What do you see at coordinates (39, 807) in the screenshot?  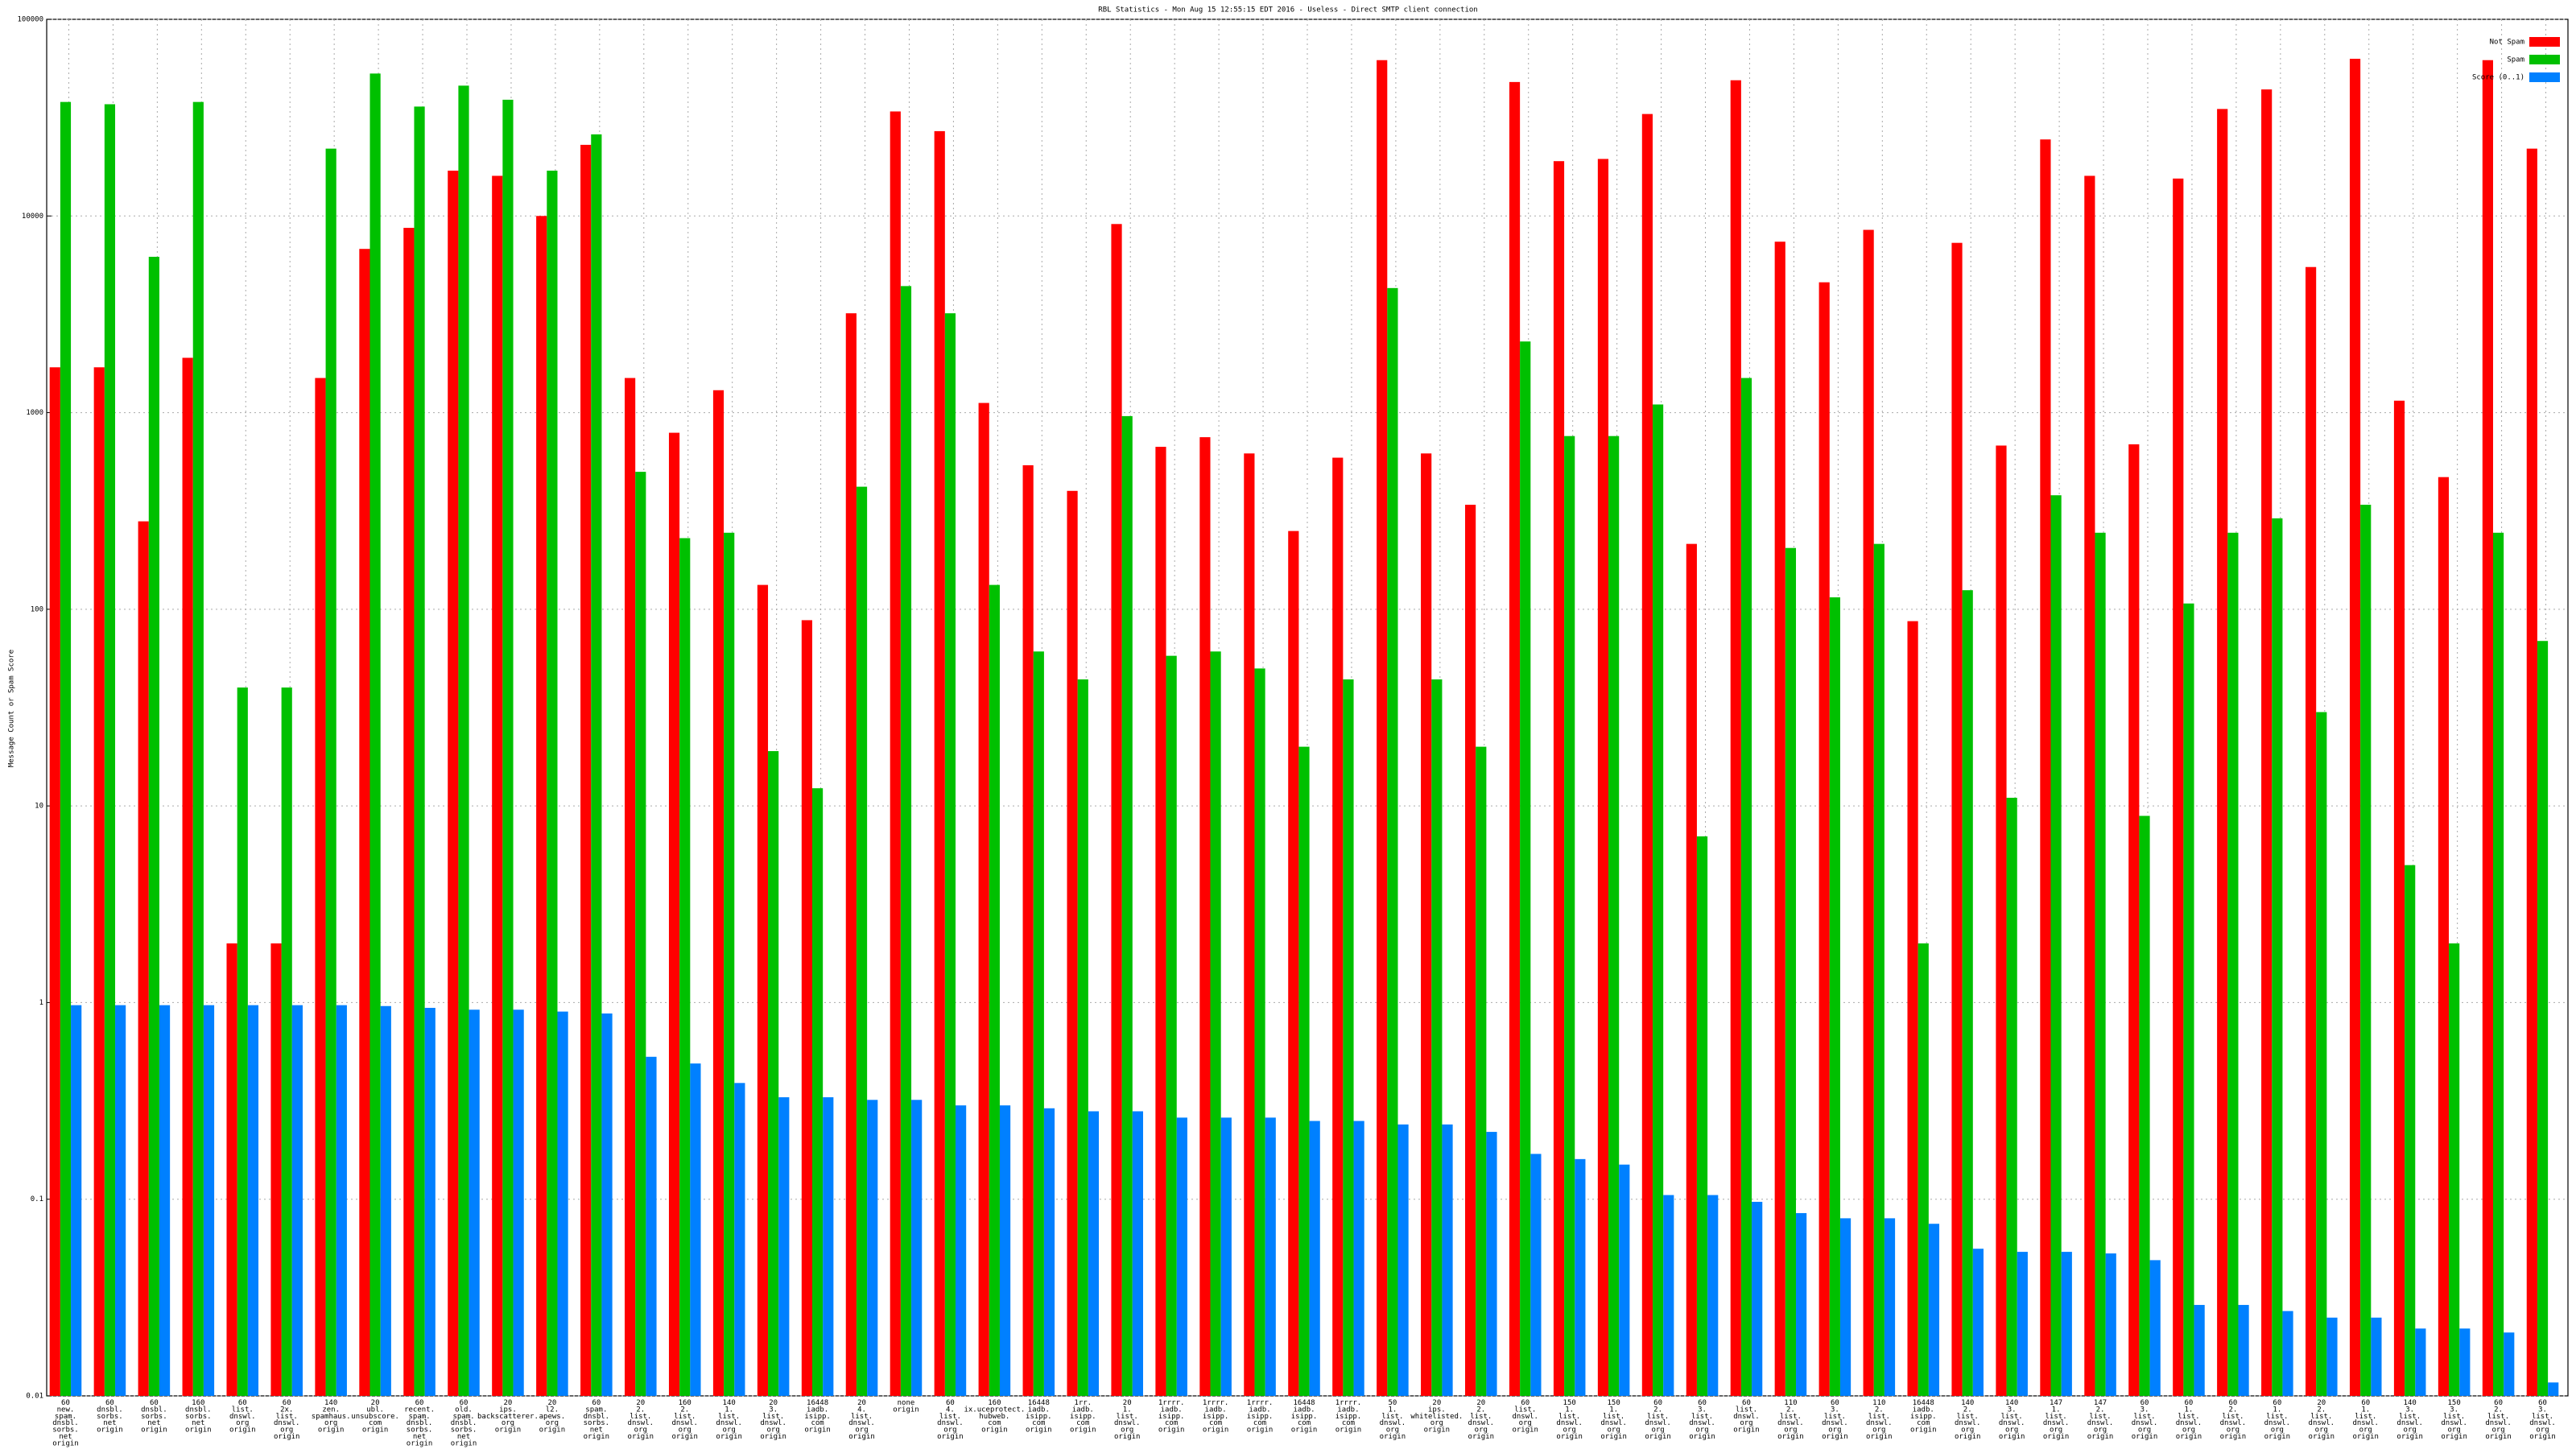 I see `y-tick-label: 10` at bounding box center [39, 807].